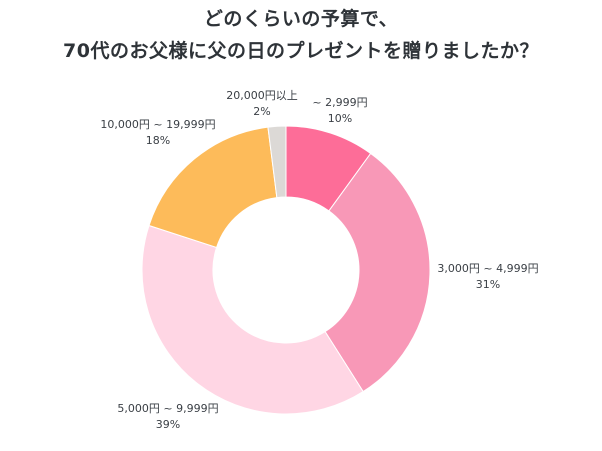 The height and width of the screenshot is (451, 602). What do you see at coordinates (261, 111) in the screenshot?
I see `slice-value-label-4: 2%` at bounding box center [261, 111].